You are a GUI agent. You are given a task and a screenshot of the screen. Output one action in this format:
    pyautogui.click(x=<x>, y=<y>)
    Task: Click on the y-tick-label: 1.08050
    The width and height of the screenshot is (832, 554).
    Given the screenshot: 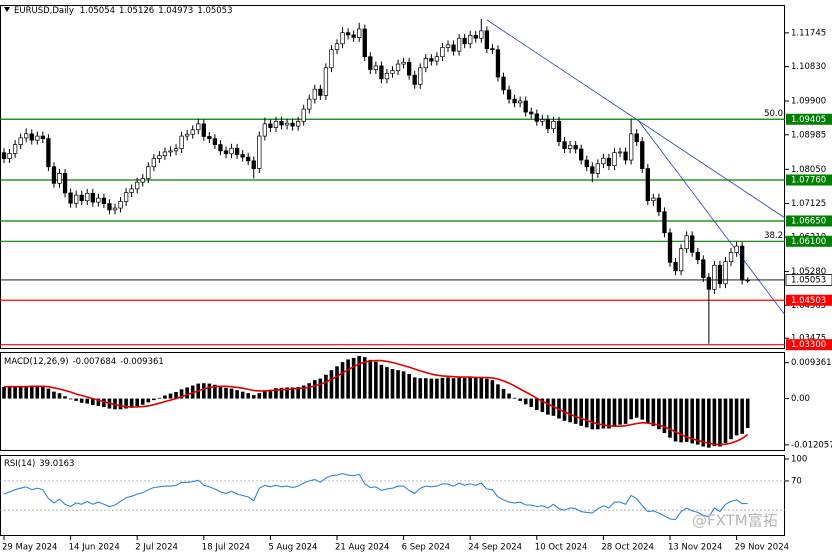 What is the action you would take?
    pyautogui.click(x=808, y=170)
    